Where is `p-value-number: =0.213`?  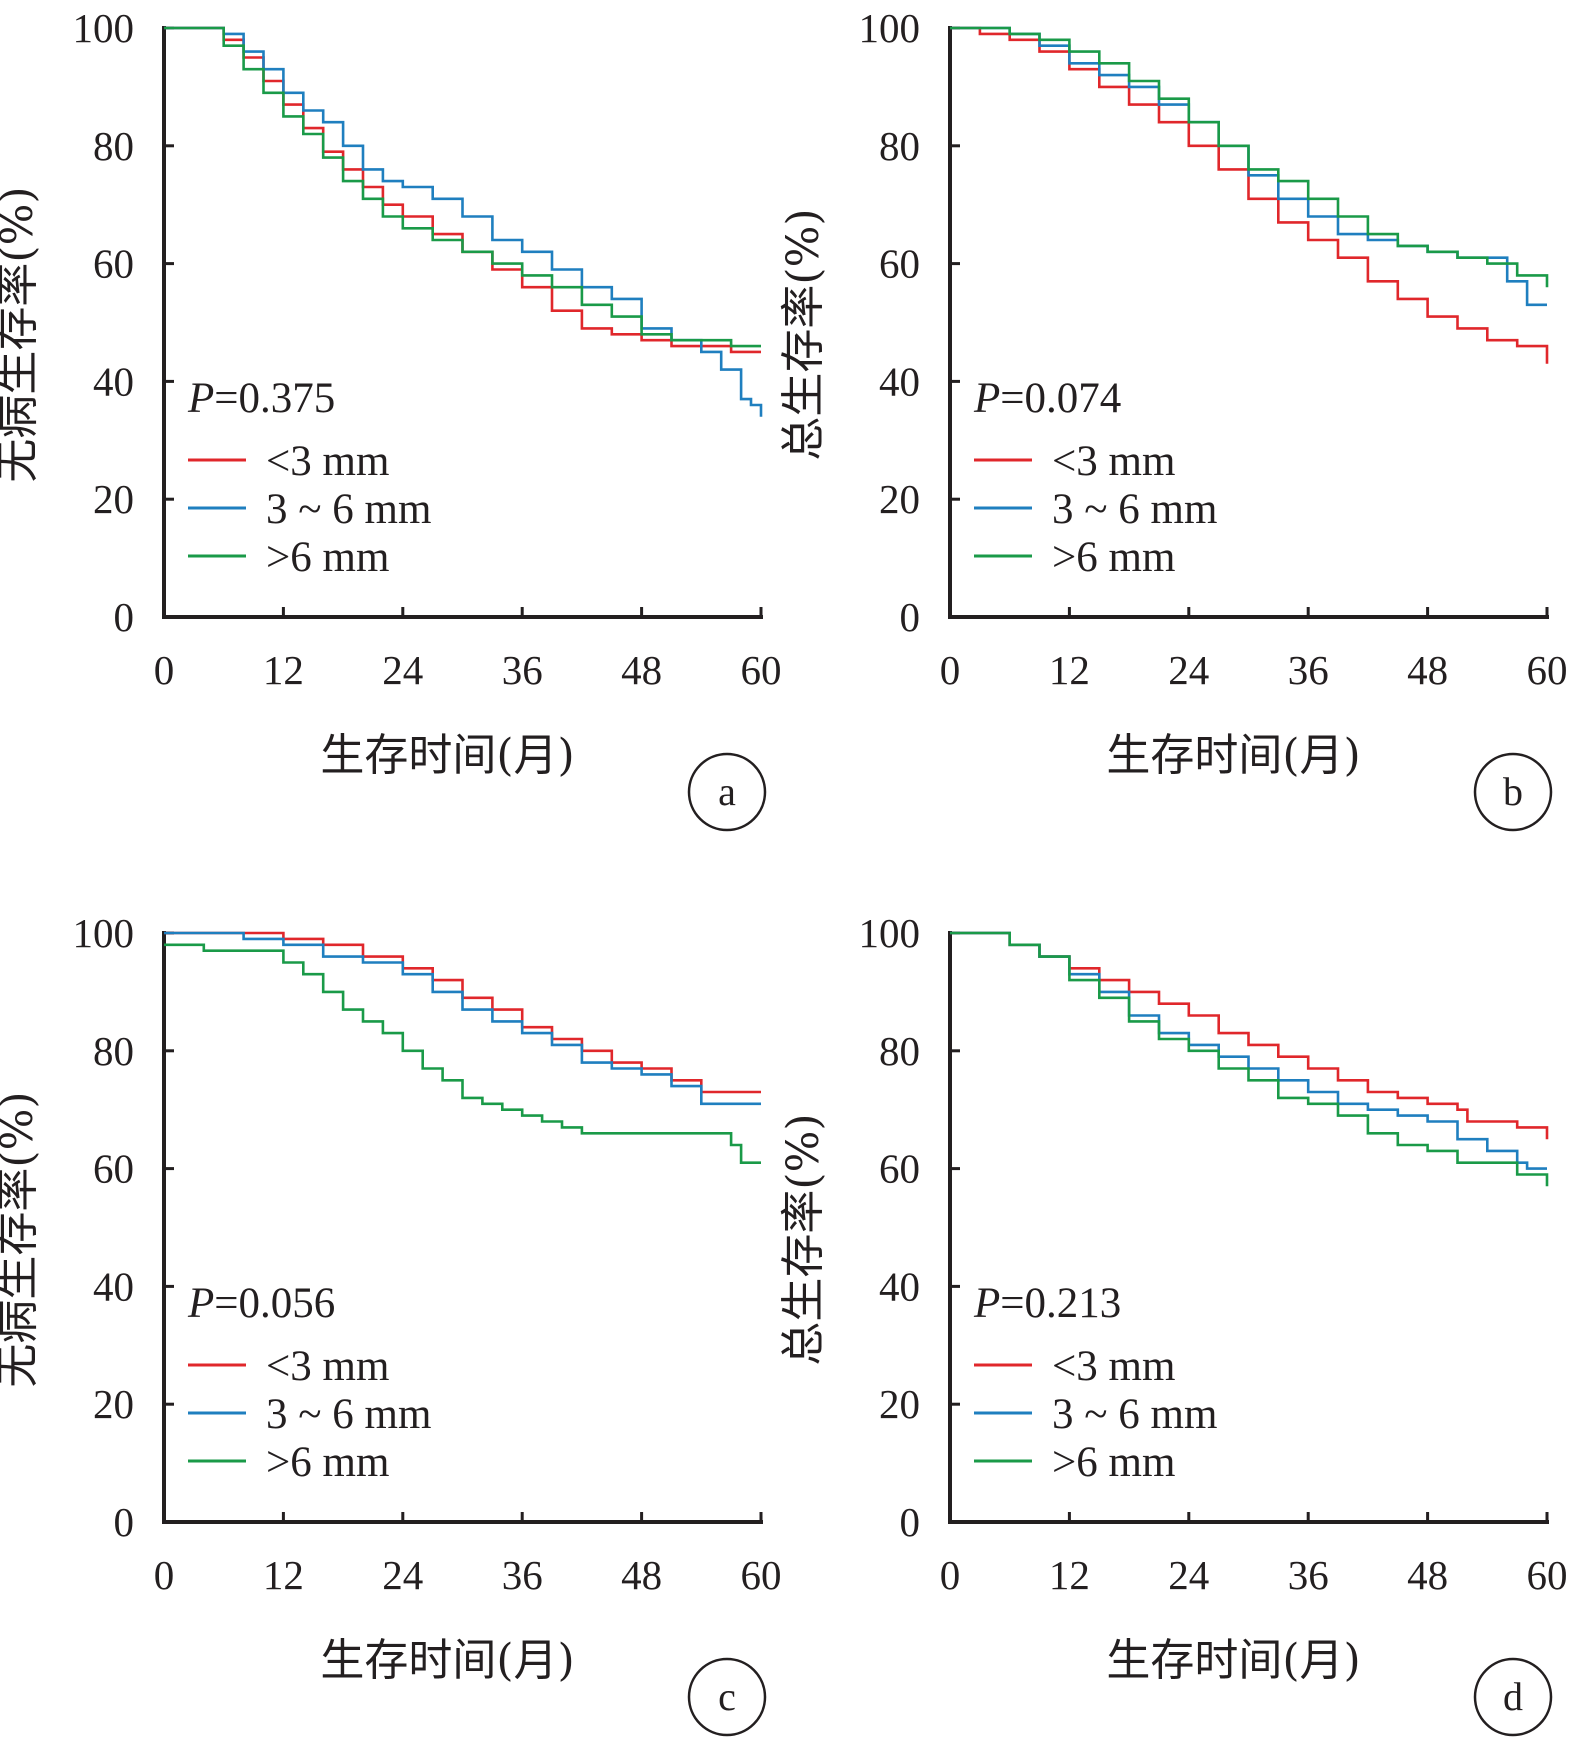 p-value-number: =0.213 is located at coordinates (1060, 1303).